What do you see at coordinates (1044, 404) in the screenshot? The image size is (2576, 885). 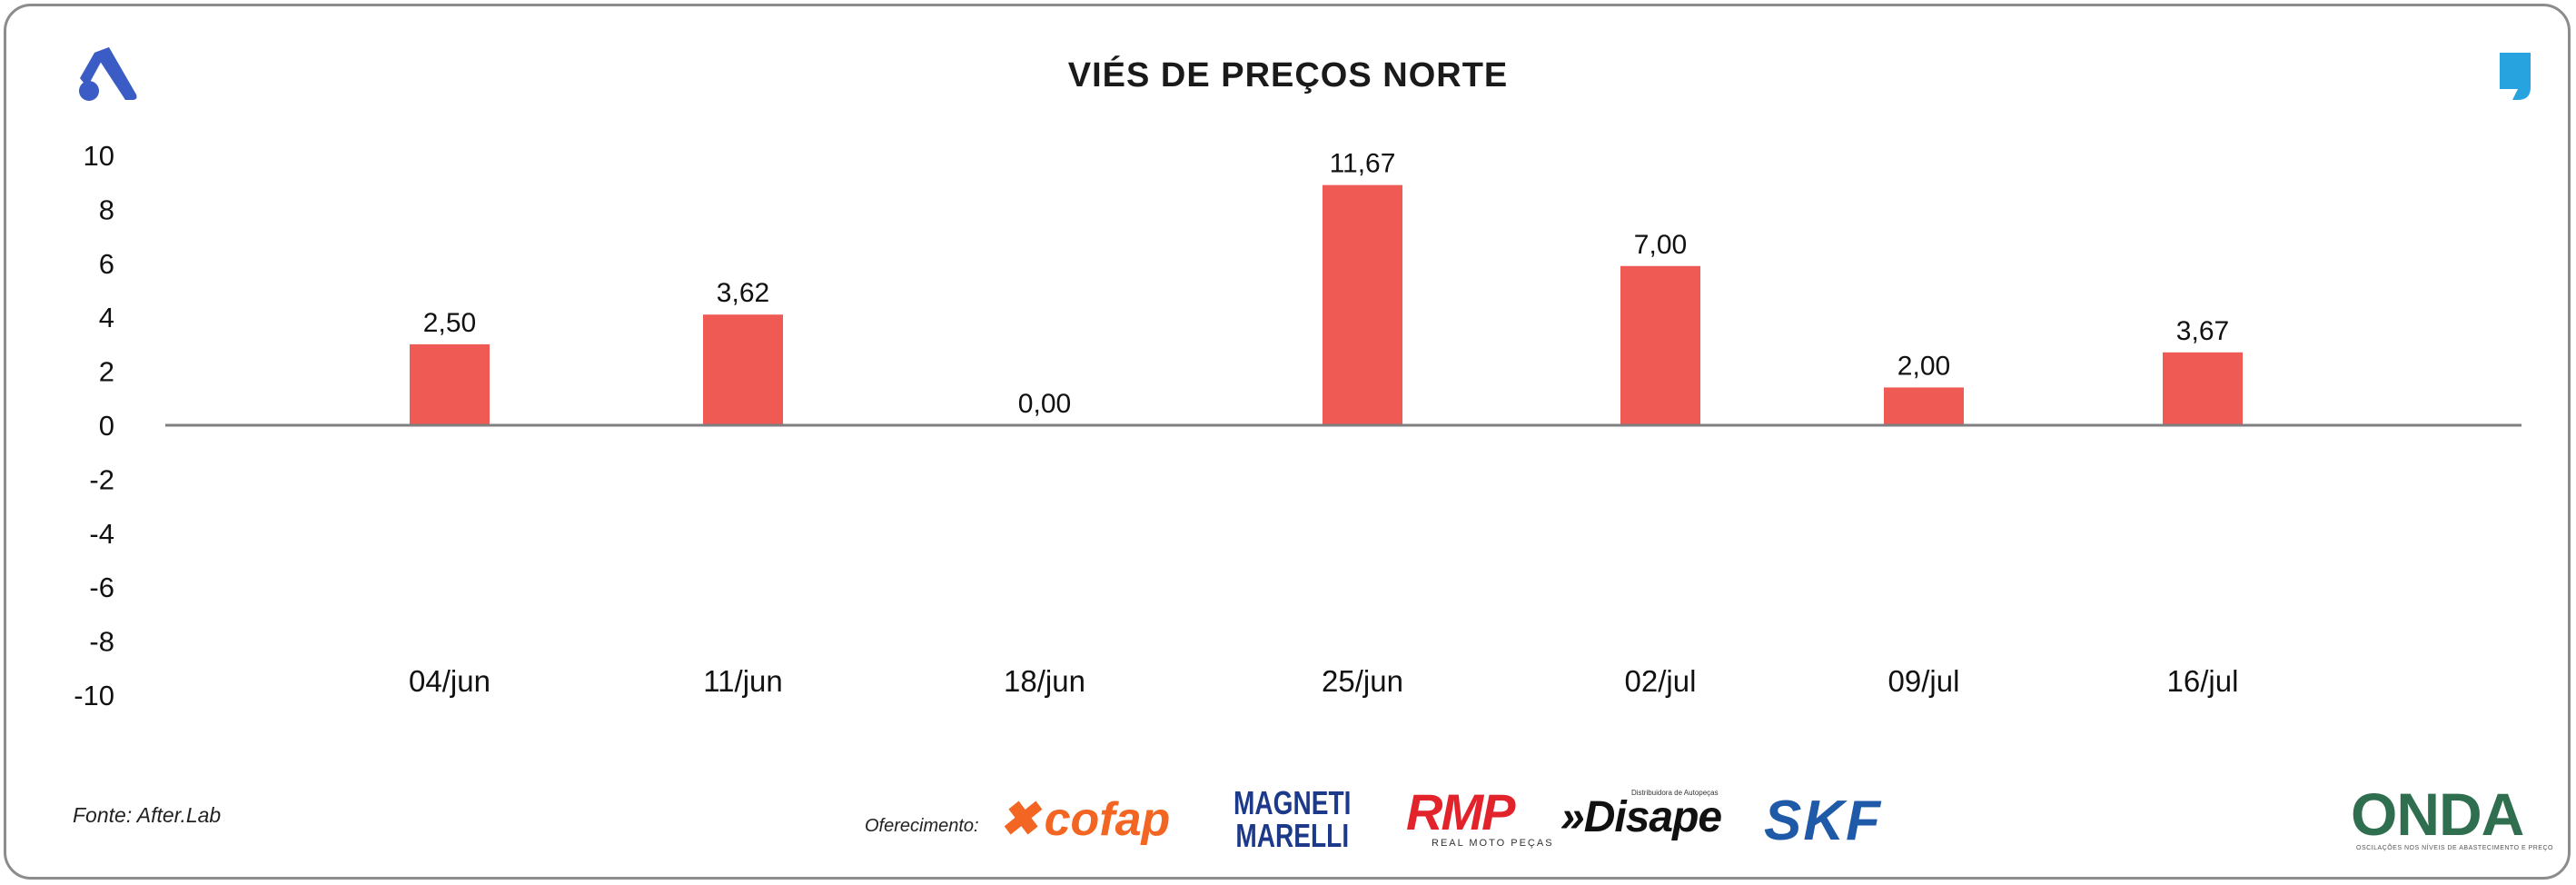 I see `data-label: 0,00` at bounding box center [1044, 404].